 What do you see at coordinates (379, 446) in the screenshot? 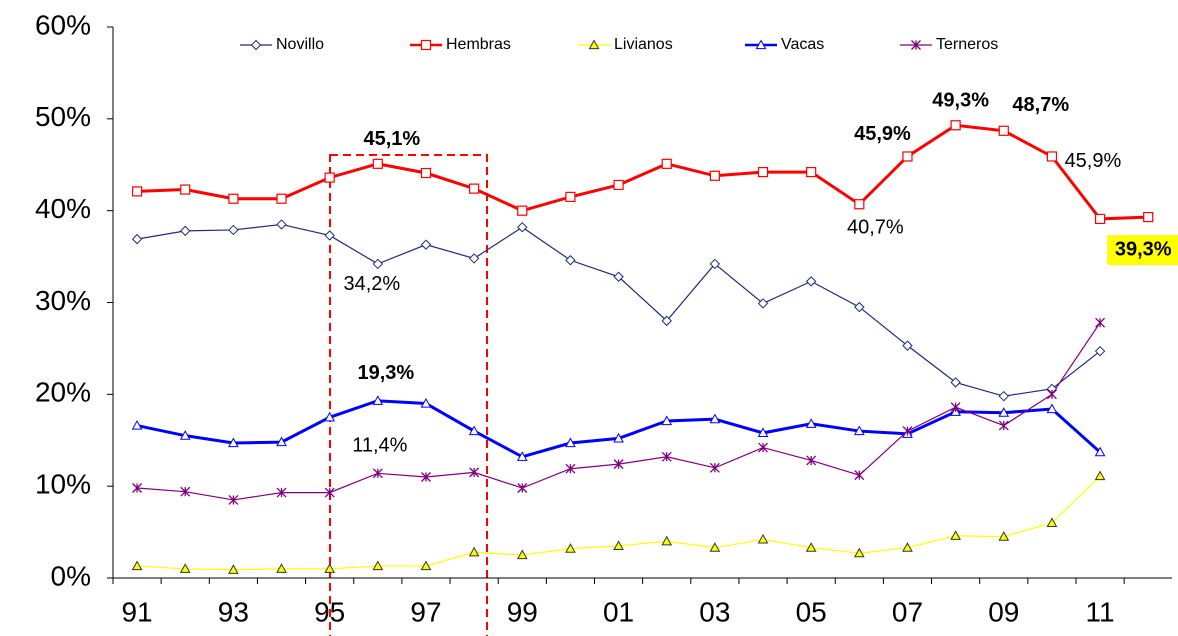
I see `data-label: 11,4%` at bounding box center [379, 446].